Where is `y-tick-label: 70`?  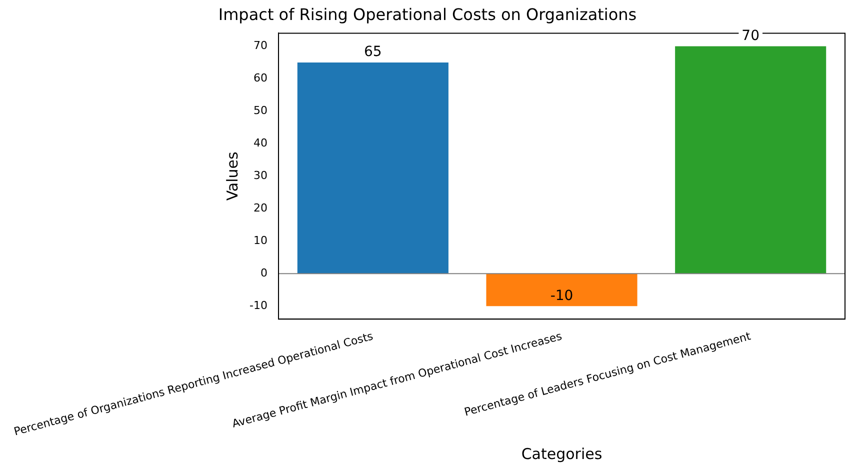
y-tick-label: 70 is located at coordinates (261, 45).